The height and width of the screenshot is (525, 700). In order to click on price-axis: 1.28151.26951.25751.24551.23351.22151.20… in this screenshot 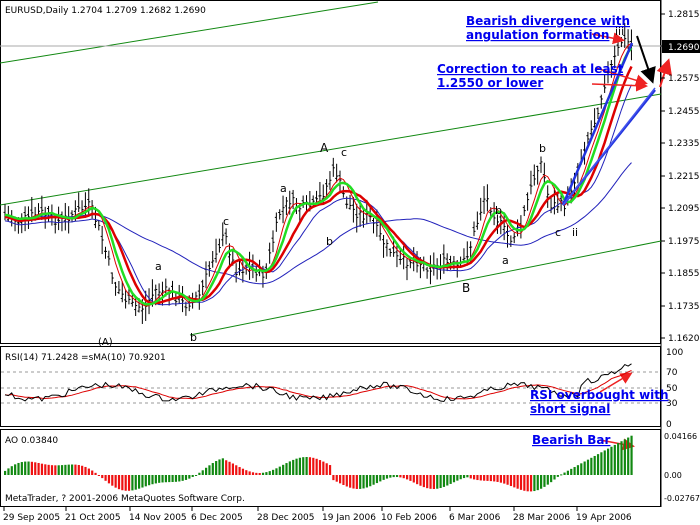, I will do `click(680, 177)`.